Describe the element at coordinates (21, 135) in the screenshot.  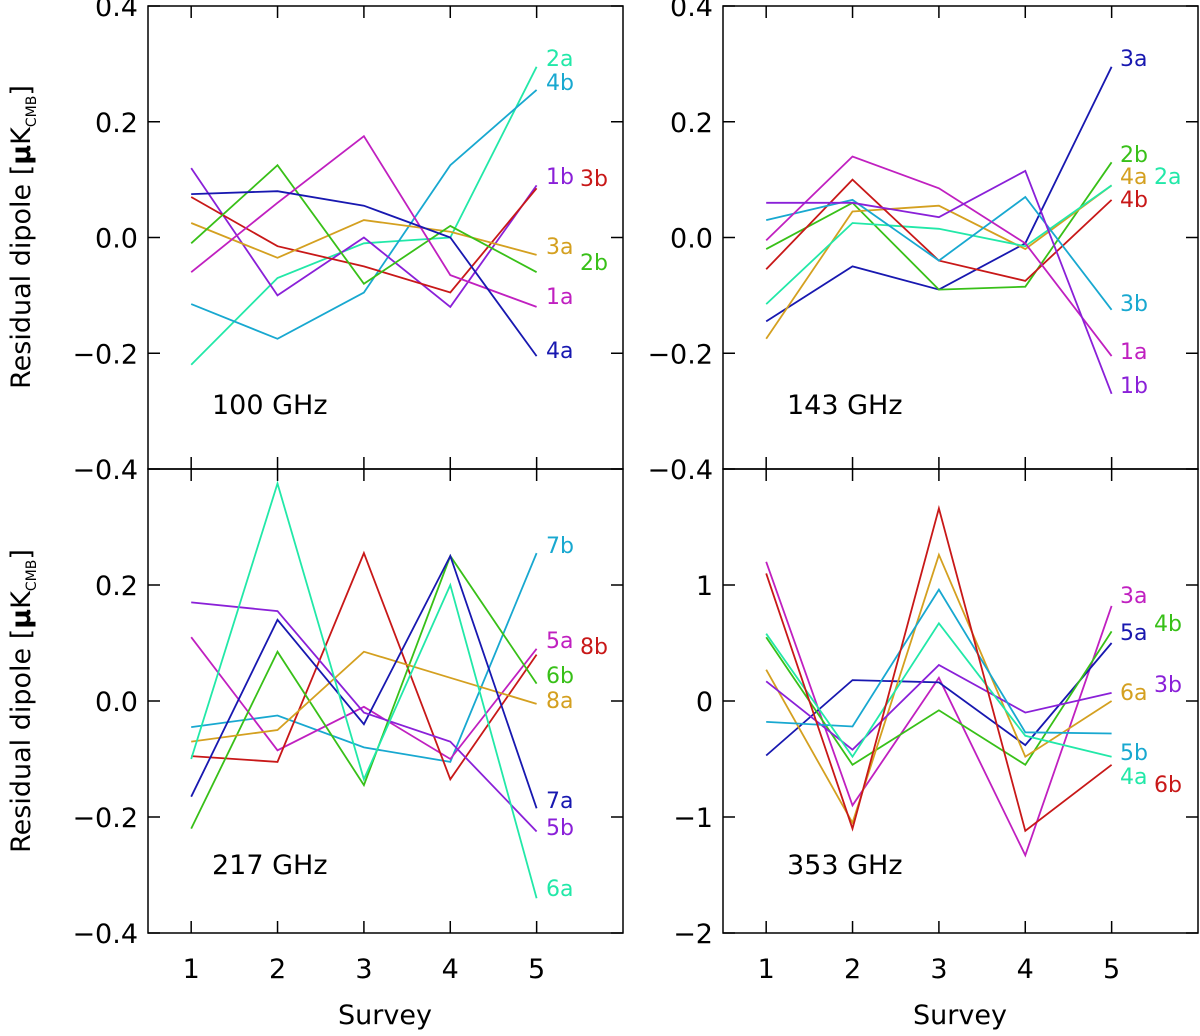
I see `ylabel-top-k: K` at that location.